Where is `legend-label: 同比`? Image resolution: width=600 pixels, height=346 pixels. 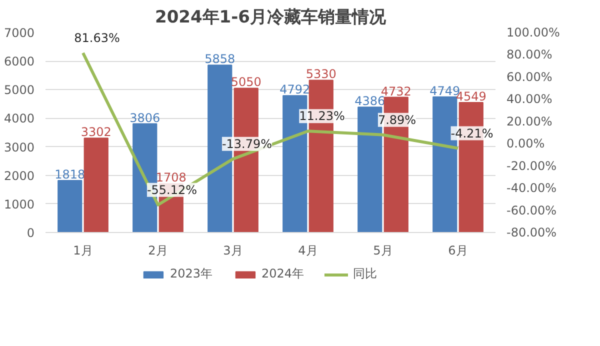
legend-label: 同比 is located at coordinates (365, 274).